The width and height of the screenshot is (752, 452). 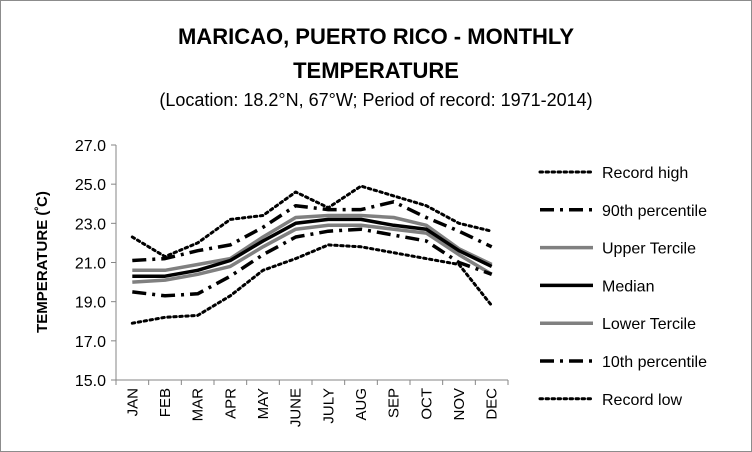 What do you see at coordinates (426, 404) in the screenshot?
I see `x-tick-label: OCT` at bounding box center [426, 404].